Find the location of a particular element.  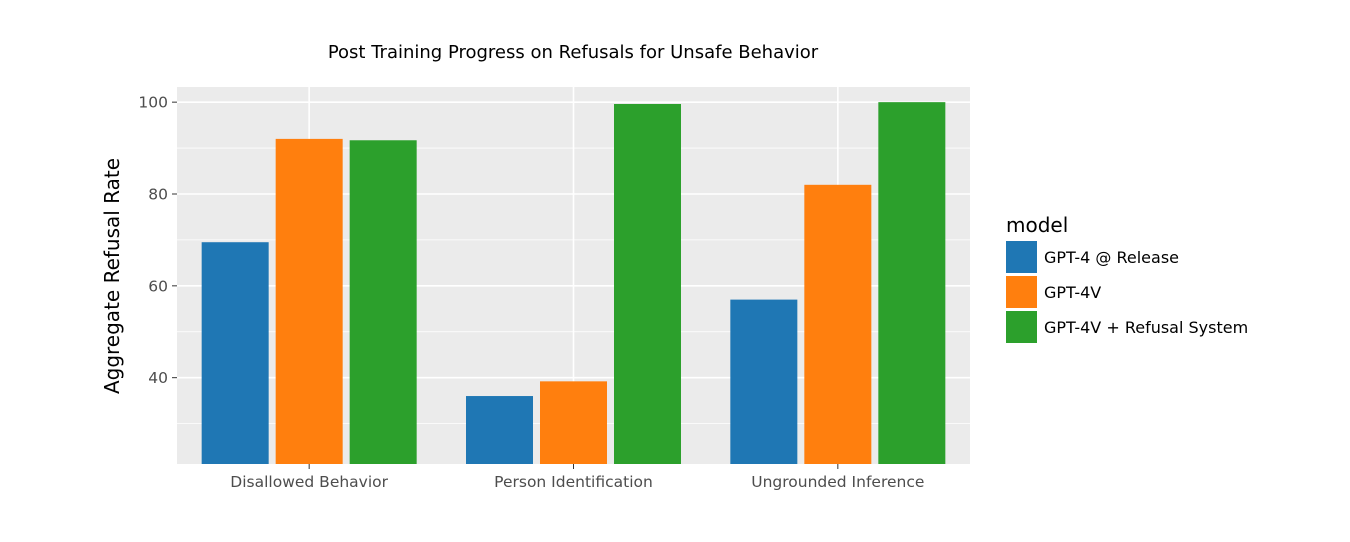

y-tick-label: 80 is located at coordinates (158, 194).